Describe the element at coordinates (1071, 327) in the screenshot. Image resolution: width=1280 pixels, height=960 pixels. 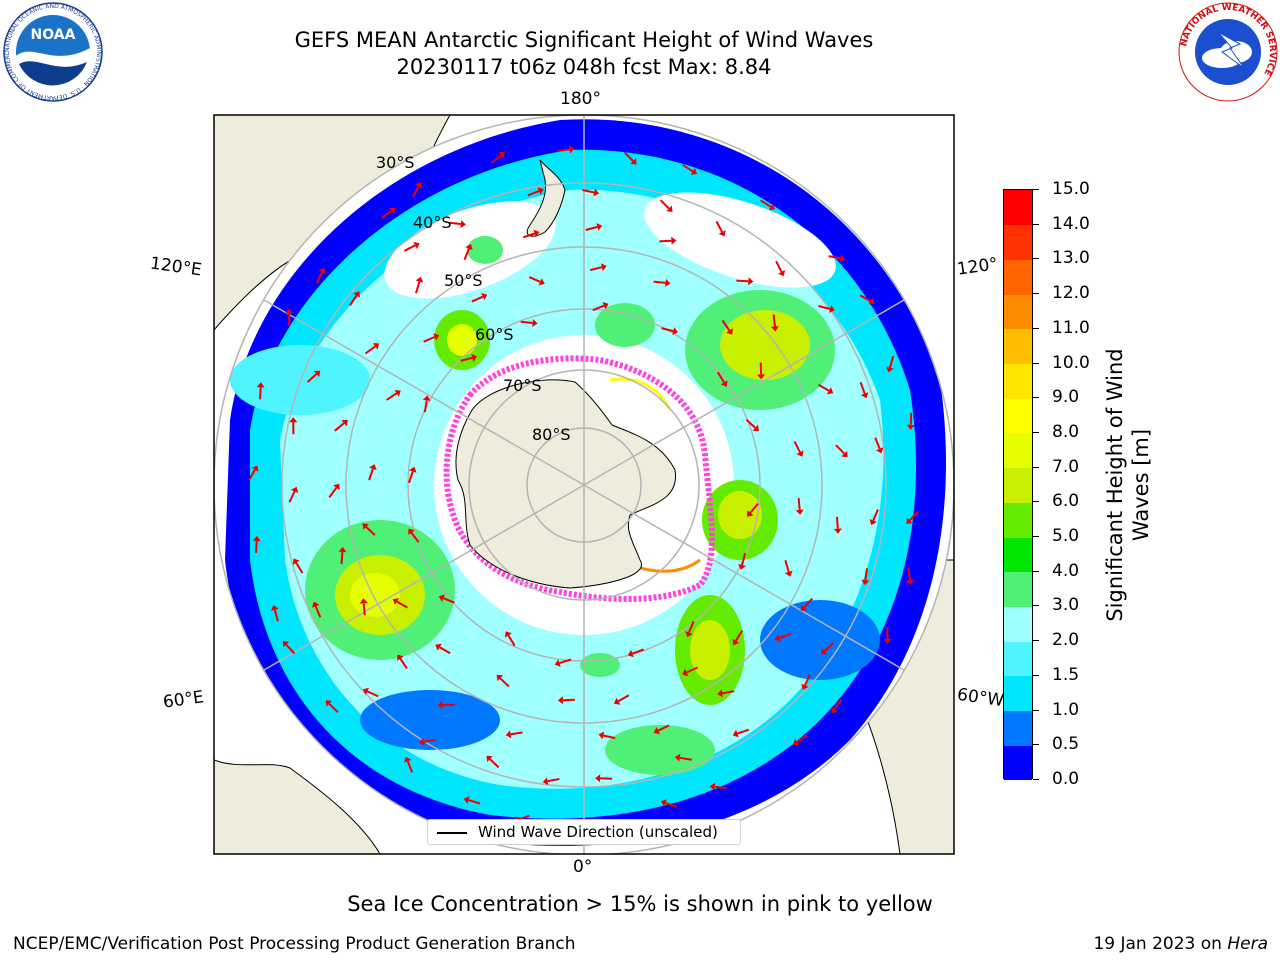
I see `colorbar-tick-label: 11.0` at that location.